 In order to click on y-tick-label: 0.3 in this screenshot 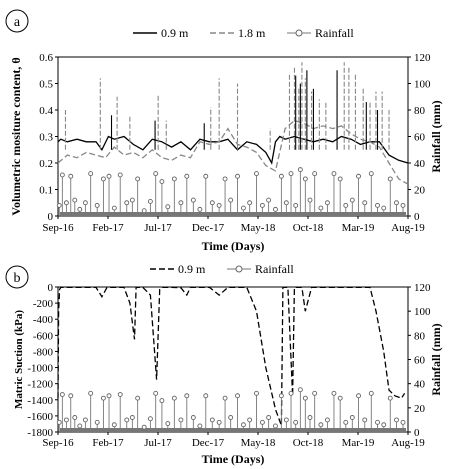, I will do `click(46, 138)`.